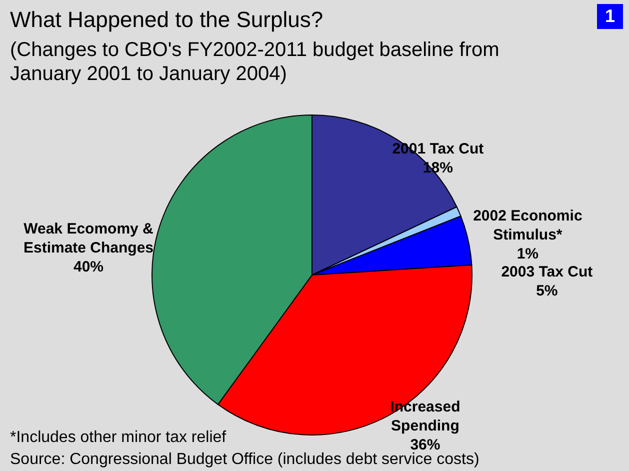 This screenshot has width=629, height=471. What do you see at coordinates (245, 459) in the screenshot?
I see `source-note: Source: Congressional Budget Office (includes debt service costs)` at bounding box center [245, 459].